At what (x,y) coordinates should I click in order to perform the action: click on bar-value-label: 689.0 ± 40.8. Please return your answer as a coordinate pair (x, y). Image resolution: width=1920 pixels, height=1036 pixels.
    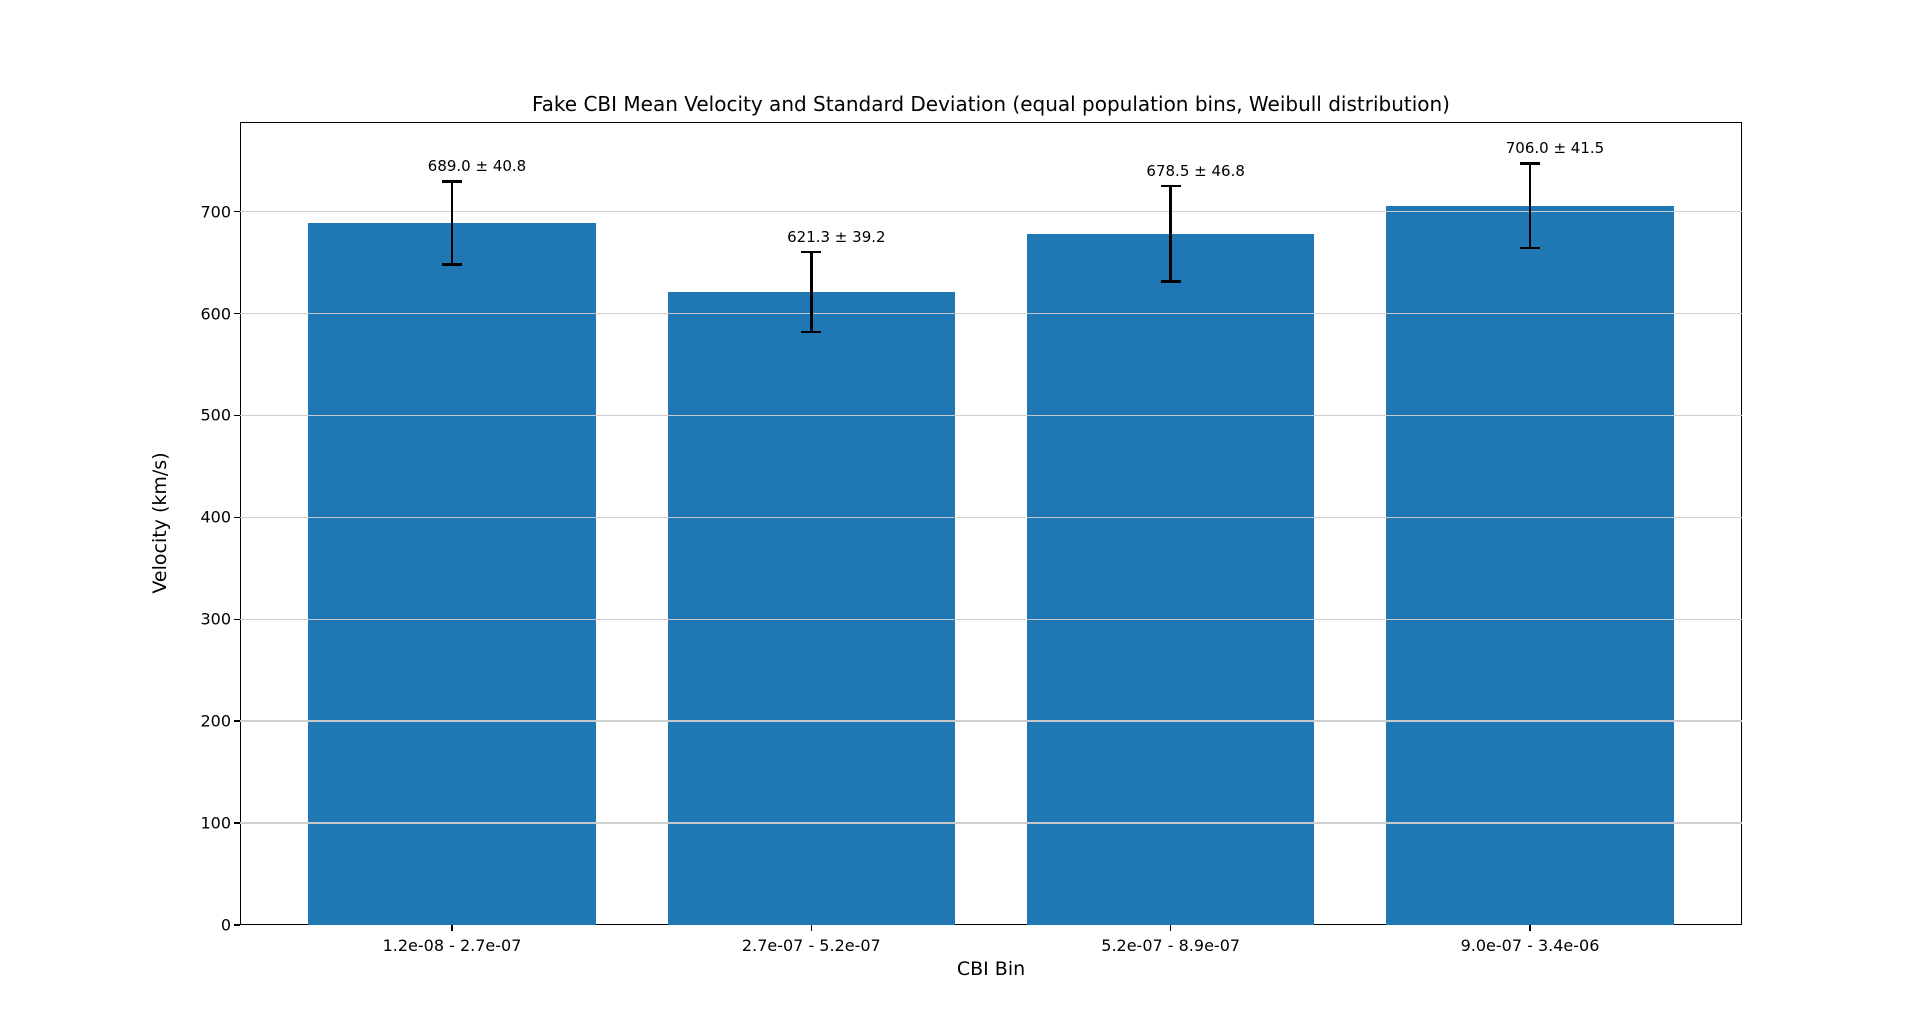
    Looking at the image, I should click on (477, 166).